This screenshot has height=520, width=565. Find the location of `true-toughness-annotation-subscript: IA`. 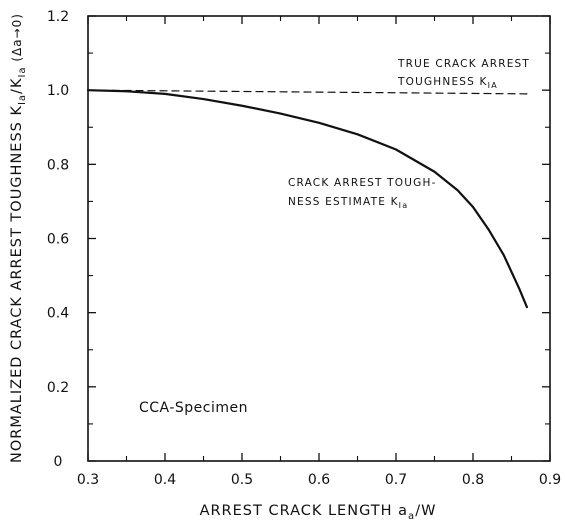

true-toughness-annotation-subscript: IA is located at coordinates (493, 85).